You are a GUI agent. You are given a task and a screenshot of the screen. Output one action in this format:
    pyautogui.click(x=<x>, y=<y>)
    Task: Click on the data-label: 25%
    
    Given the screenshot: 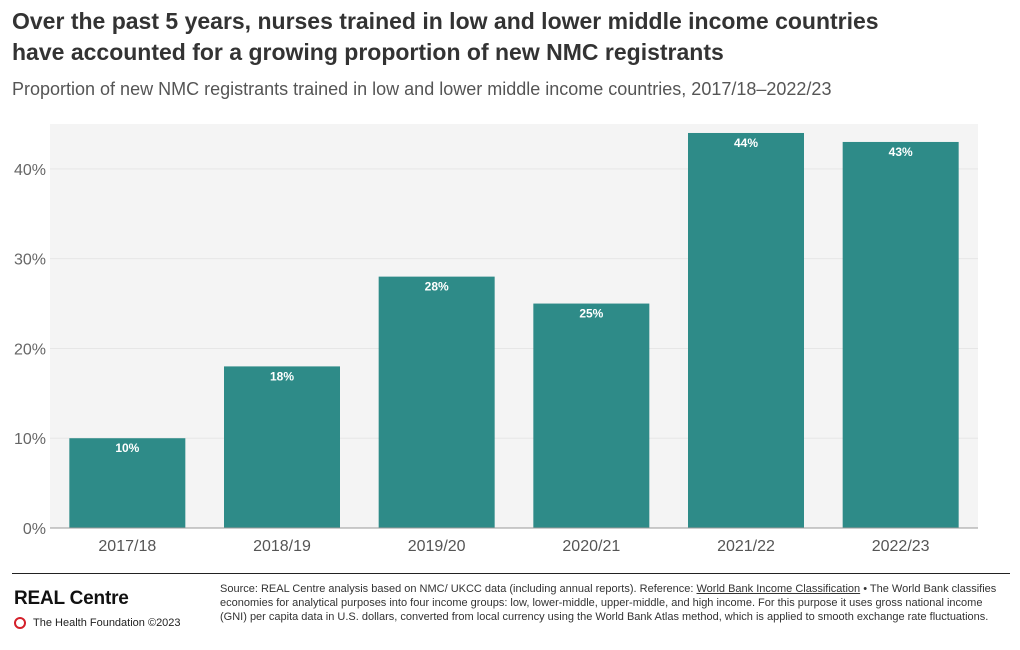 What is the action you would take?
    pyautogui.click(x=591, y=314)
    